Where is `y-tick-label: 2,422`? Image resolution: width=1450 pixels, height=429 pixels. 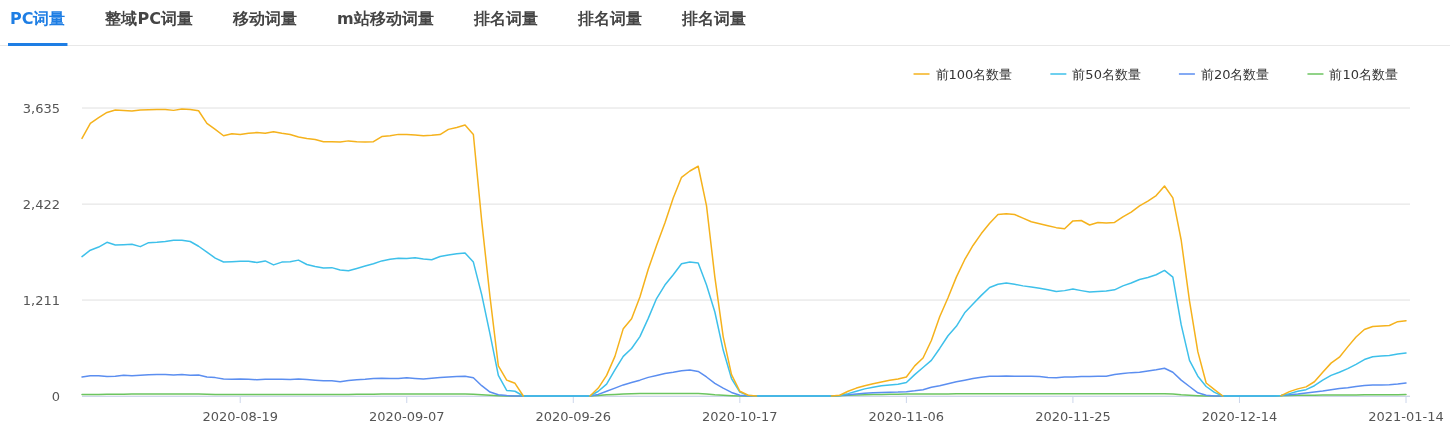 y-tick-label: 2,422 is located at coordinates (41, 205).